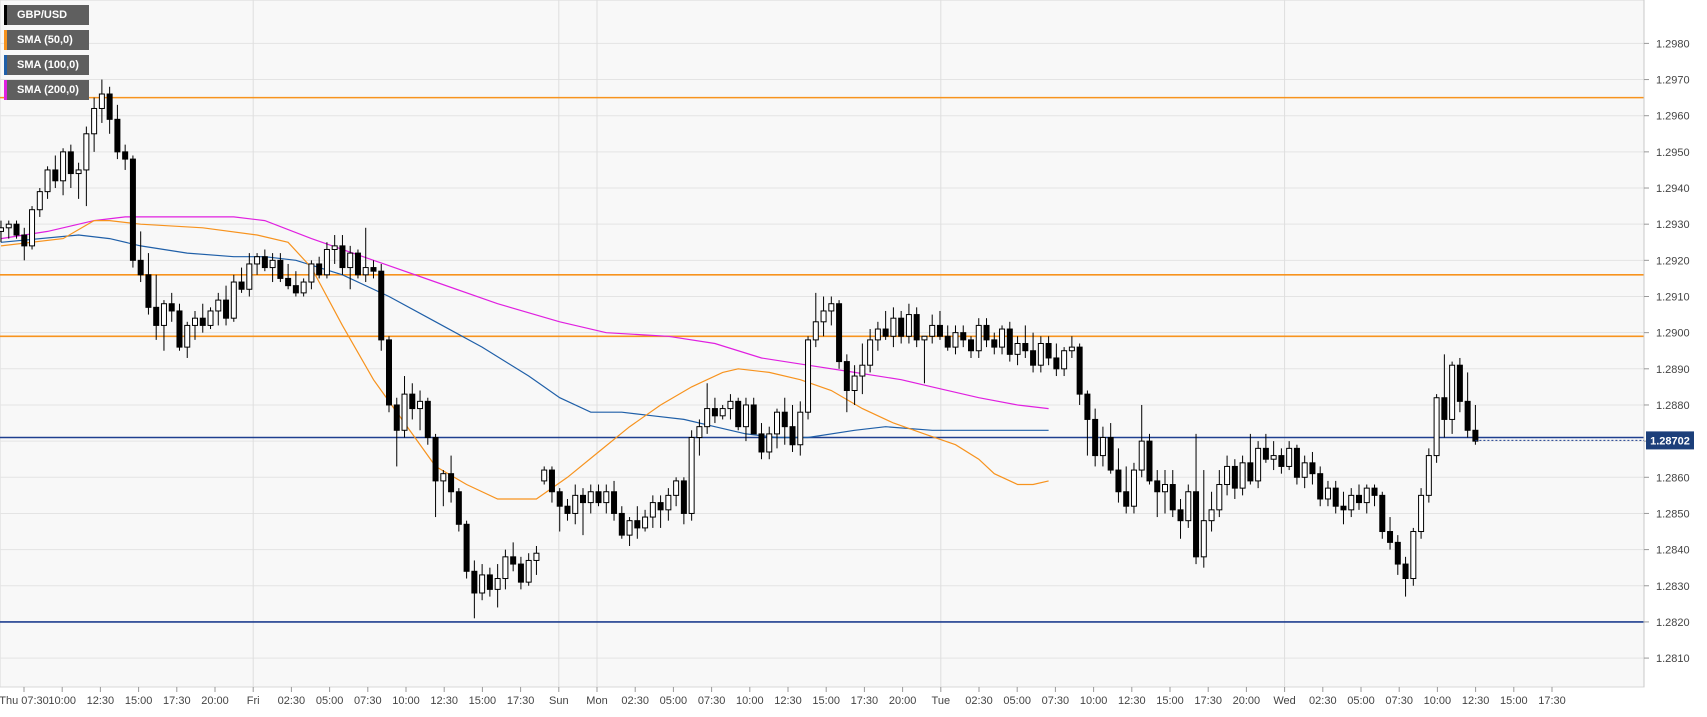 Image resolution: width=1707 pixels, height=717 pixels. What do you see at coordinates (596, 701) in the screenshot?
I see `x-tick-label: Mon` at bounding box center [596, 701].